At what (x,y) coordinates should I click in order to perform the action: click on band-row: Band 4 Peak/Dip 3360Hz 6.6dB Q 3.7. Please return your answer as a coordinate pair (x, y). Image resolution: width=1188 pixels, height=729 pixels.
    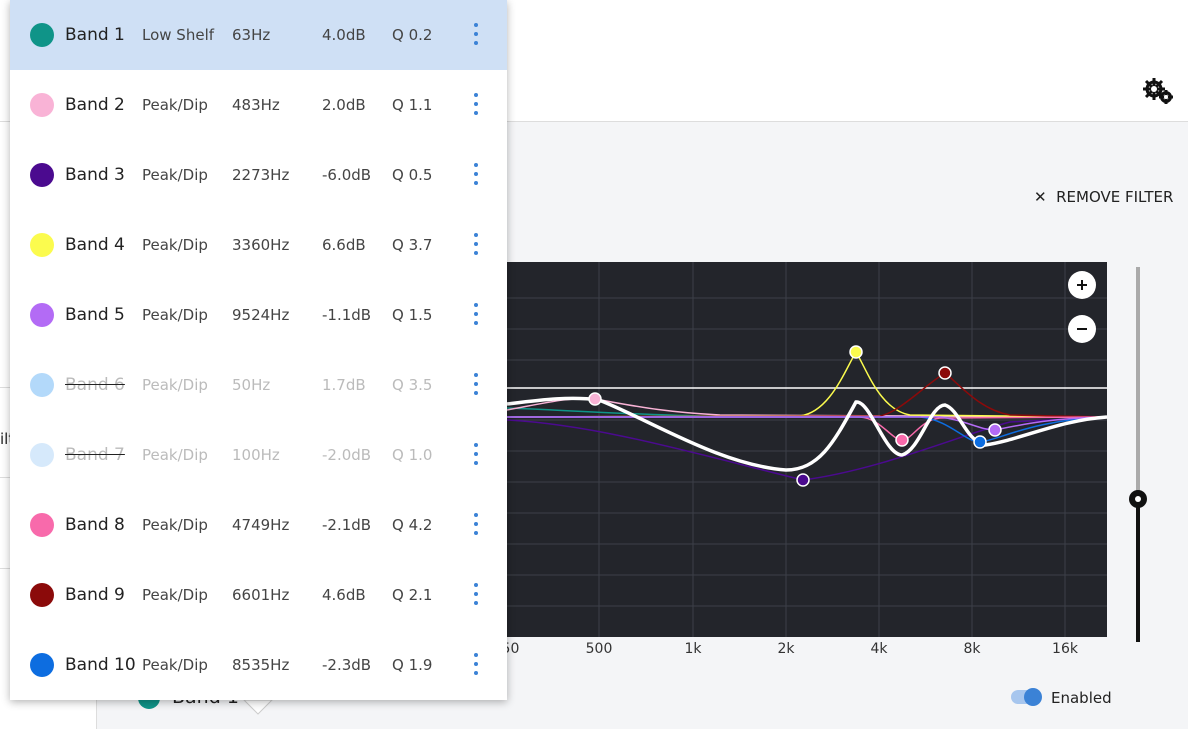
    Looking at the image, I should click on (258, 245).